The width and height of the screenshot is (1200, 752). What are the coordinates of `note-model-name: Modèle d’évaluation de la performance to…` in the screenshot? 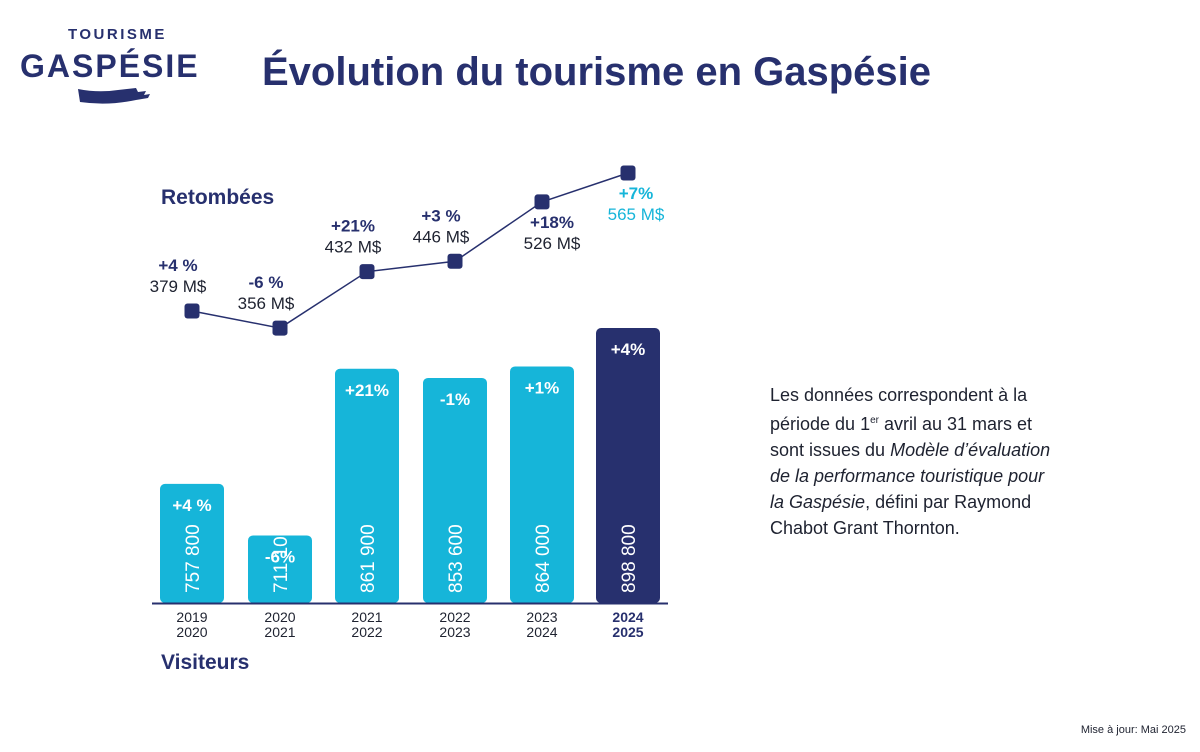 It's located at (910, 476).